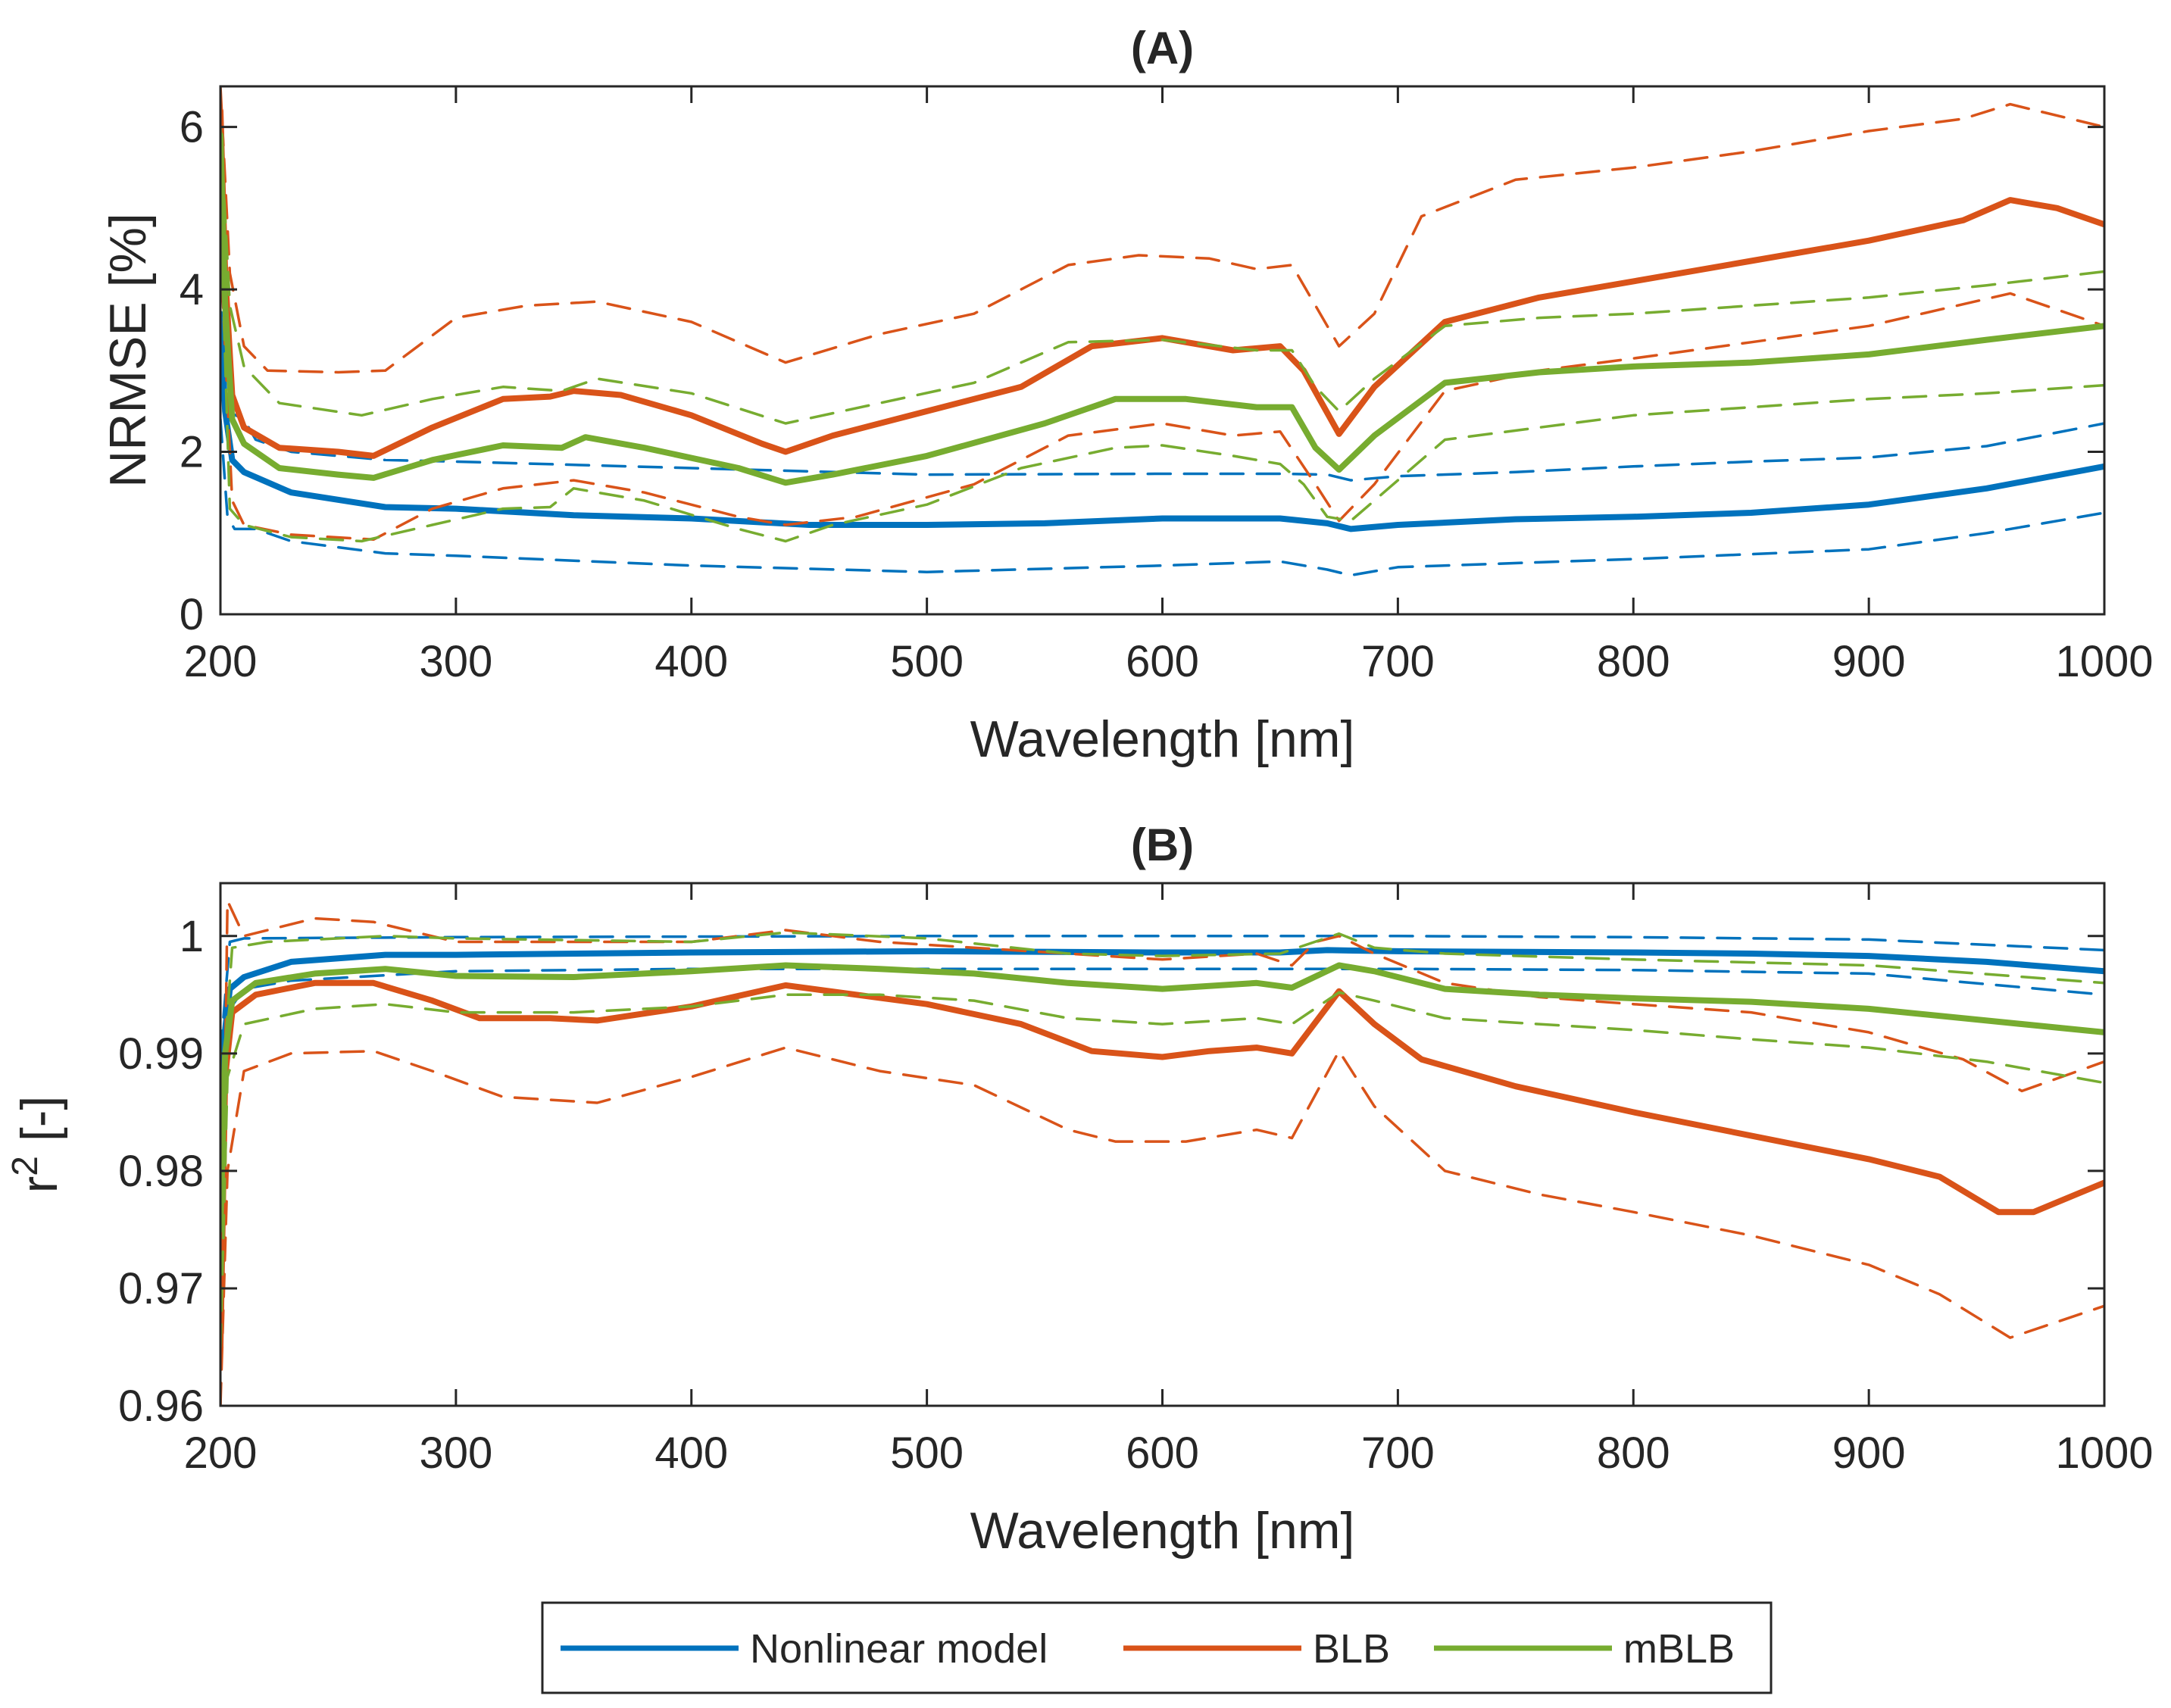  I want to click on series-nonlinear-lower, so click(1162, 497).